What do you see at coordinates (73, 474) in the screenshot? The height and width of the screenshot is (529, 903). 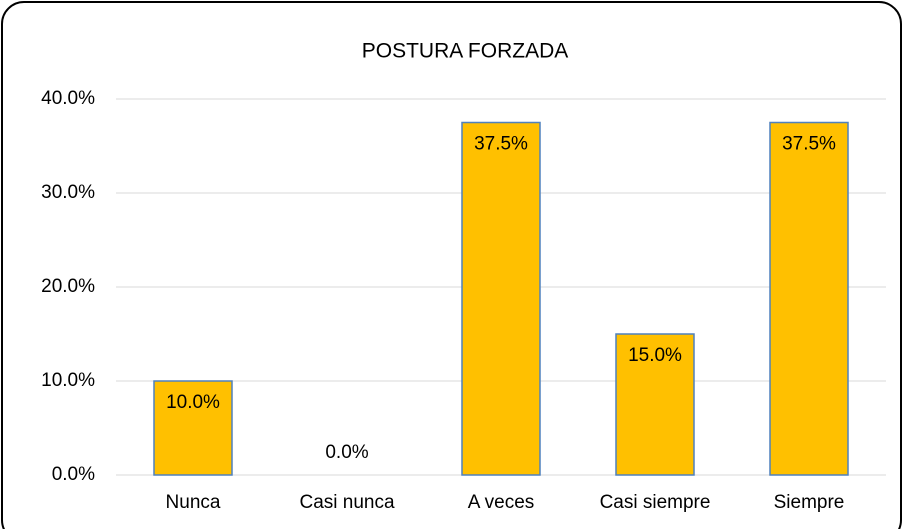 I see `y-tick-label: 0.0%` at bounding box center [73, 474].